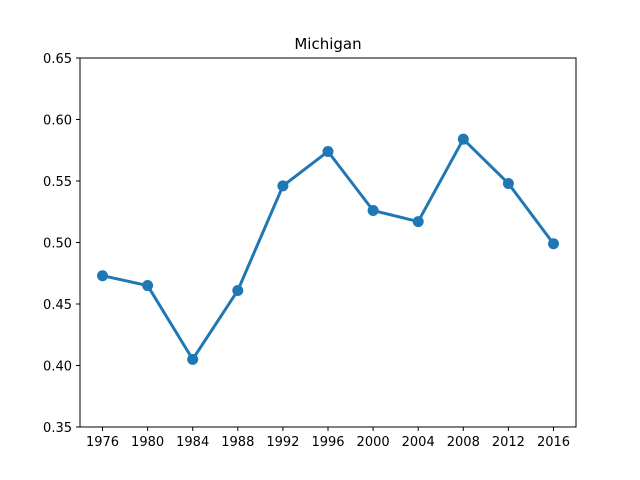 This screenshot has width=640, height=480. Describe the element at coordinates (147, 442) in the screenshot. I see `x-tick-label: 1980` at that location.